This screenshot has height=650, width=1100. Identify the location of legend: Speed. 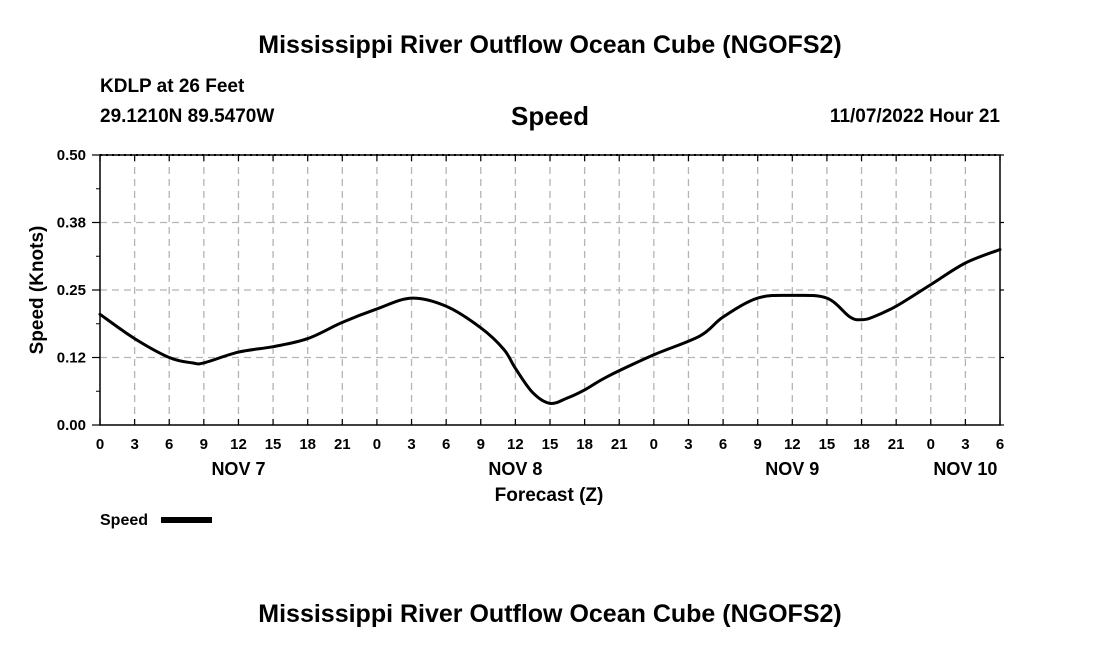
(156, 520).